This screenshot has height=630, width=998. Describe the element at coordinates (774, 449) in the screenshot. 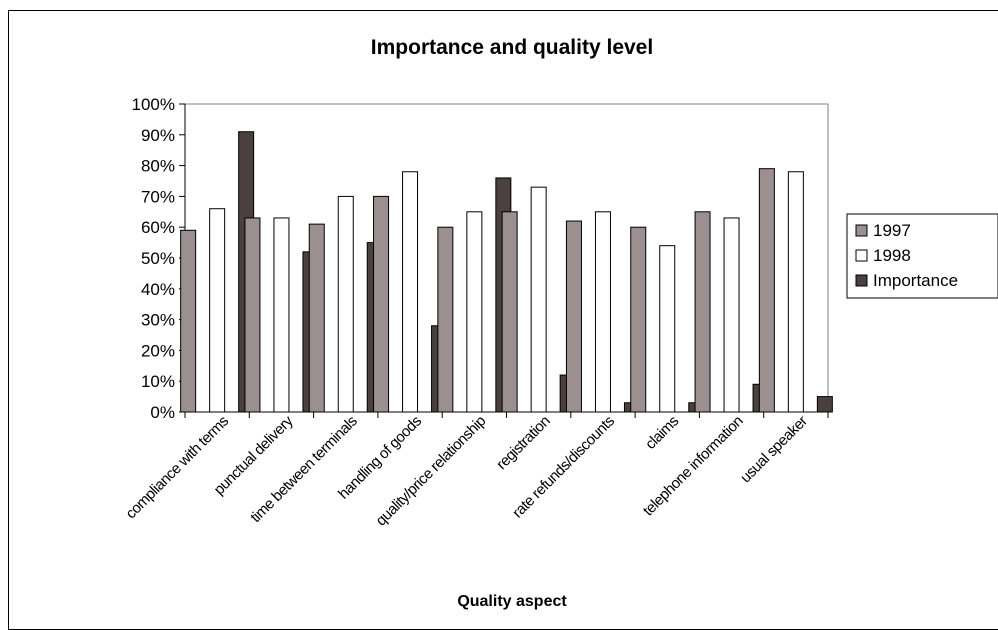

I see `x-tick-label: usual speaker` at that location.